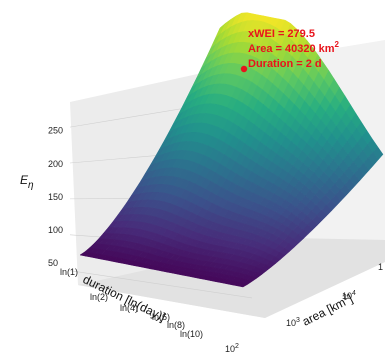  I want to click on peak-marker, so click(244, 69).